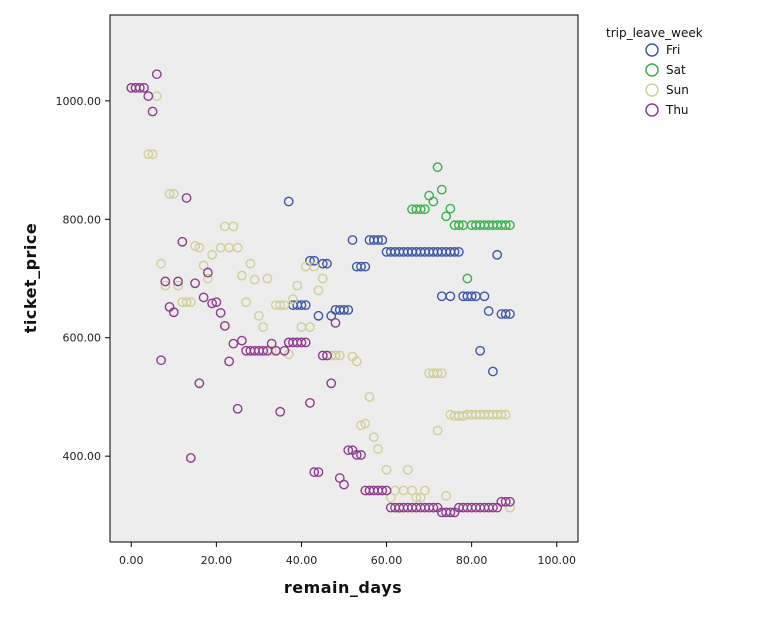 This screenshot has height=617, width=771. What do you see at coordinates (347, 554) in the screenshot?
I see `x-axis-ticks: 0.00 20.00 40.00 60.00 80.00 100.00` at bounding box center [347, 554].